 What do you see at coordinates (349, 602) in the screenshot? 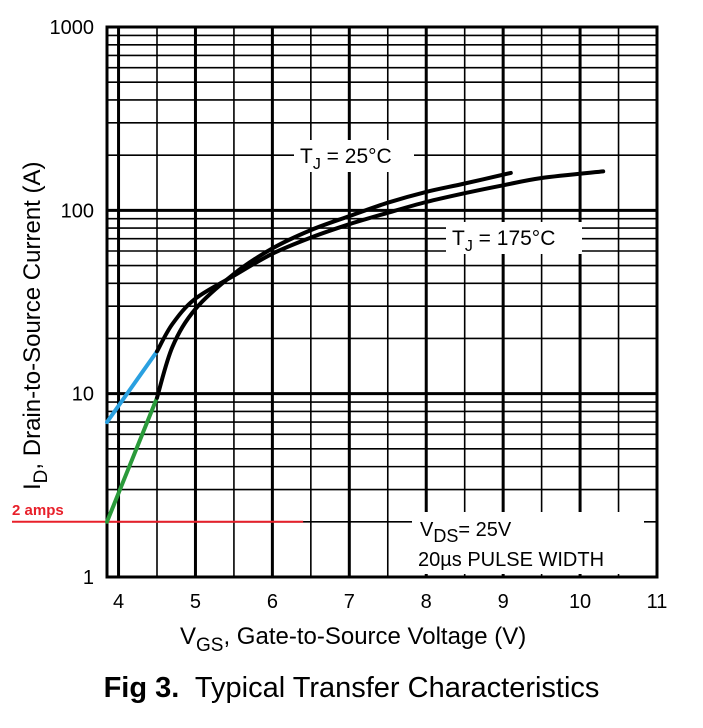
I see `x-tick-label: 7` at bounding box center [349, 602].